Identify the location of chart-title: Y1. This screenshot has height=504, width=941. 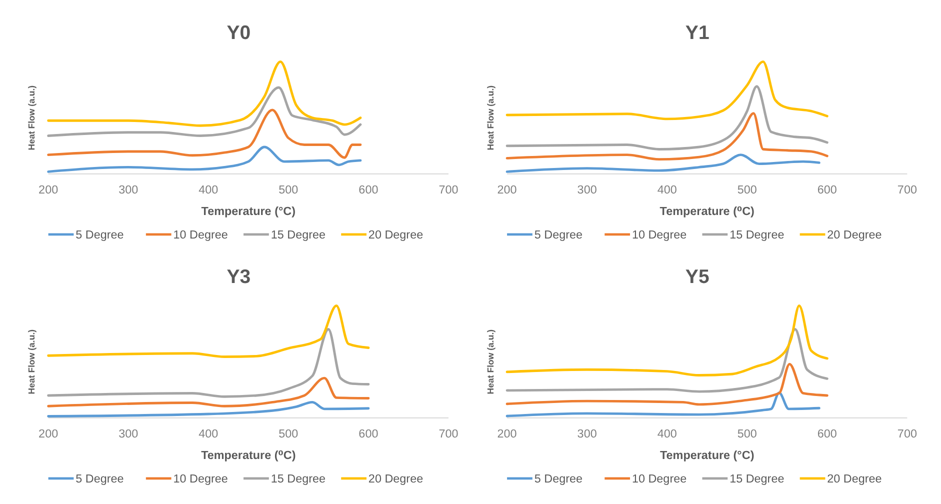
(697, 33).